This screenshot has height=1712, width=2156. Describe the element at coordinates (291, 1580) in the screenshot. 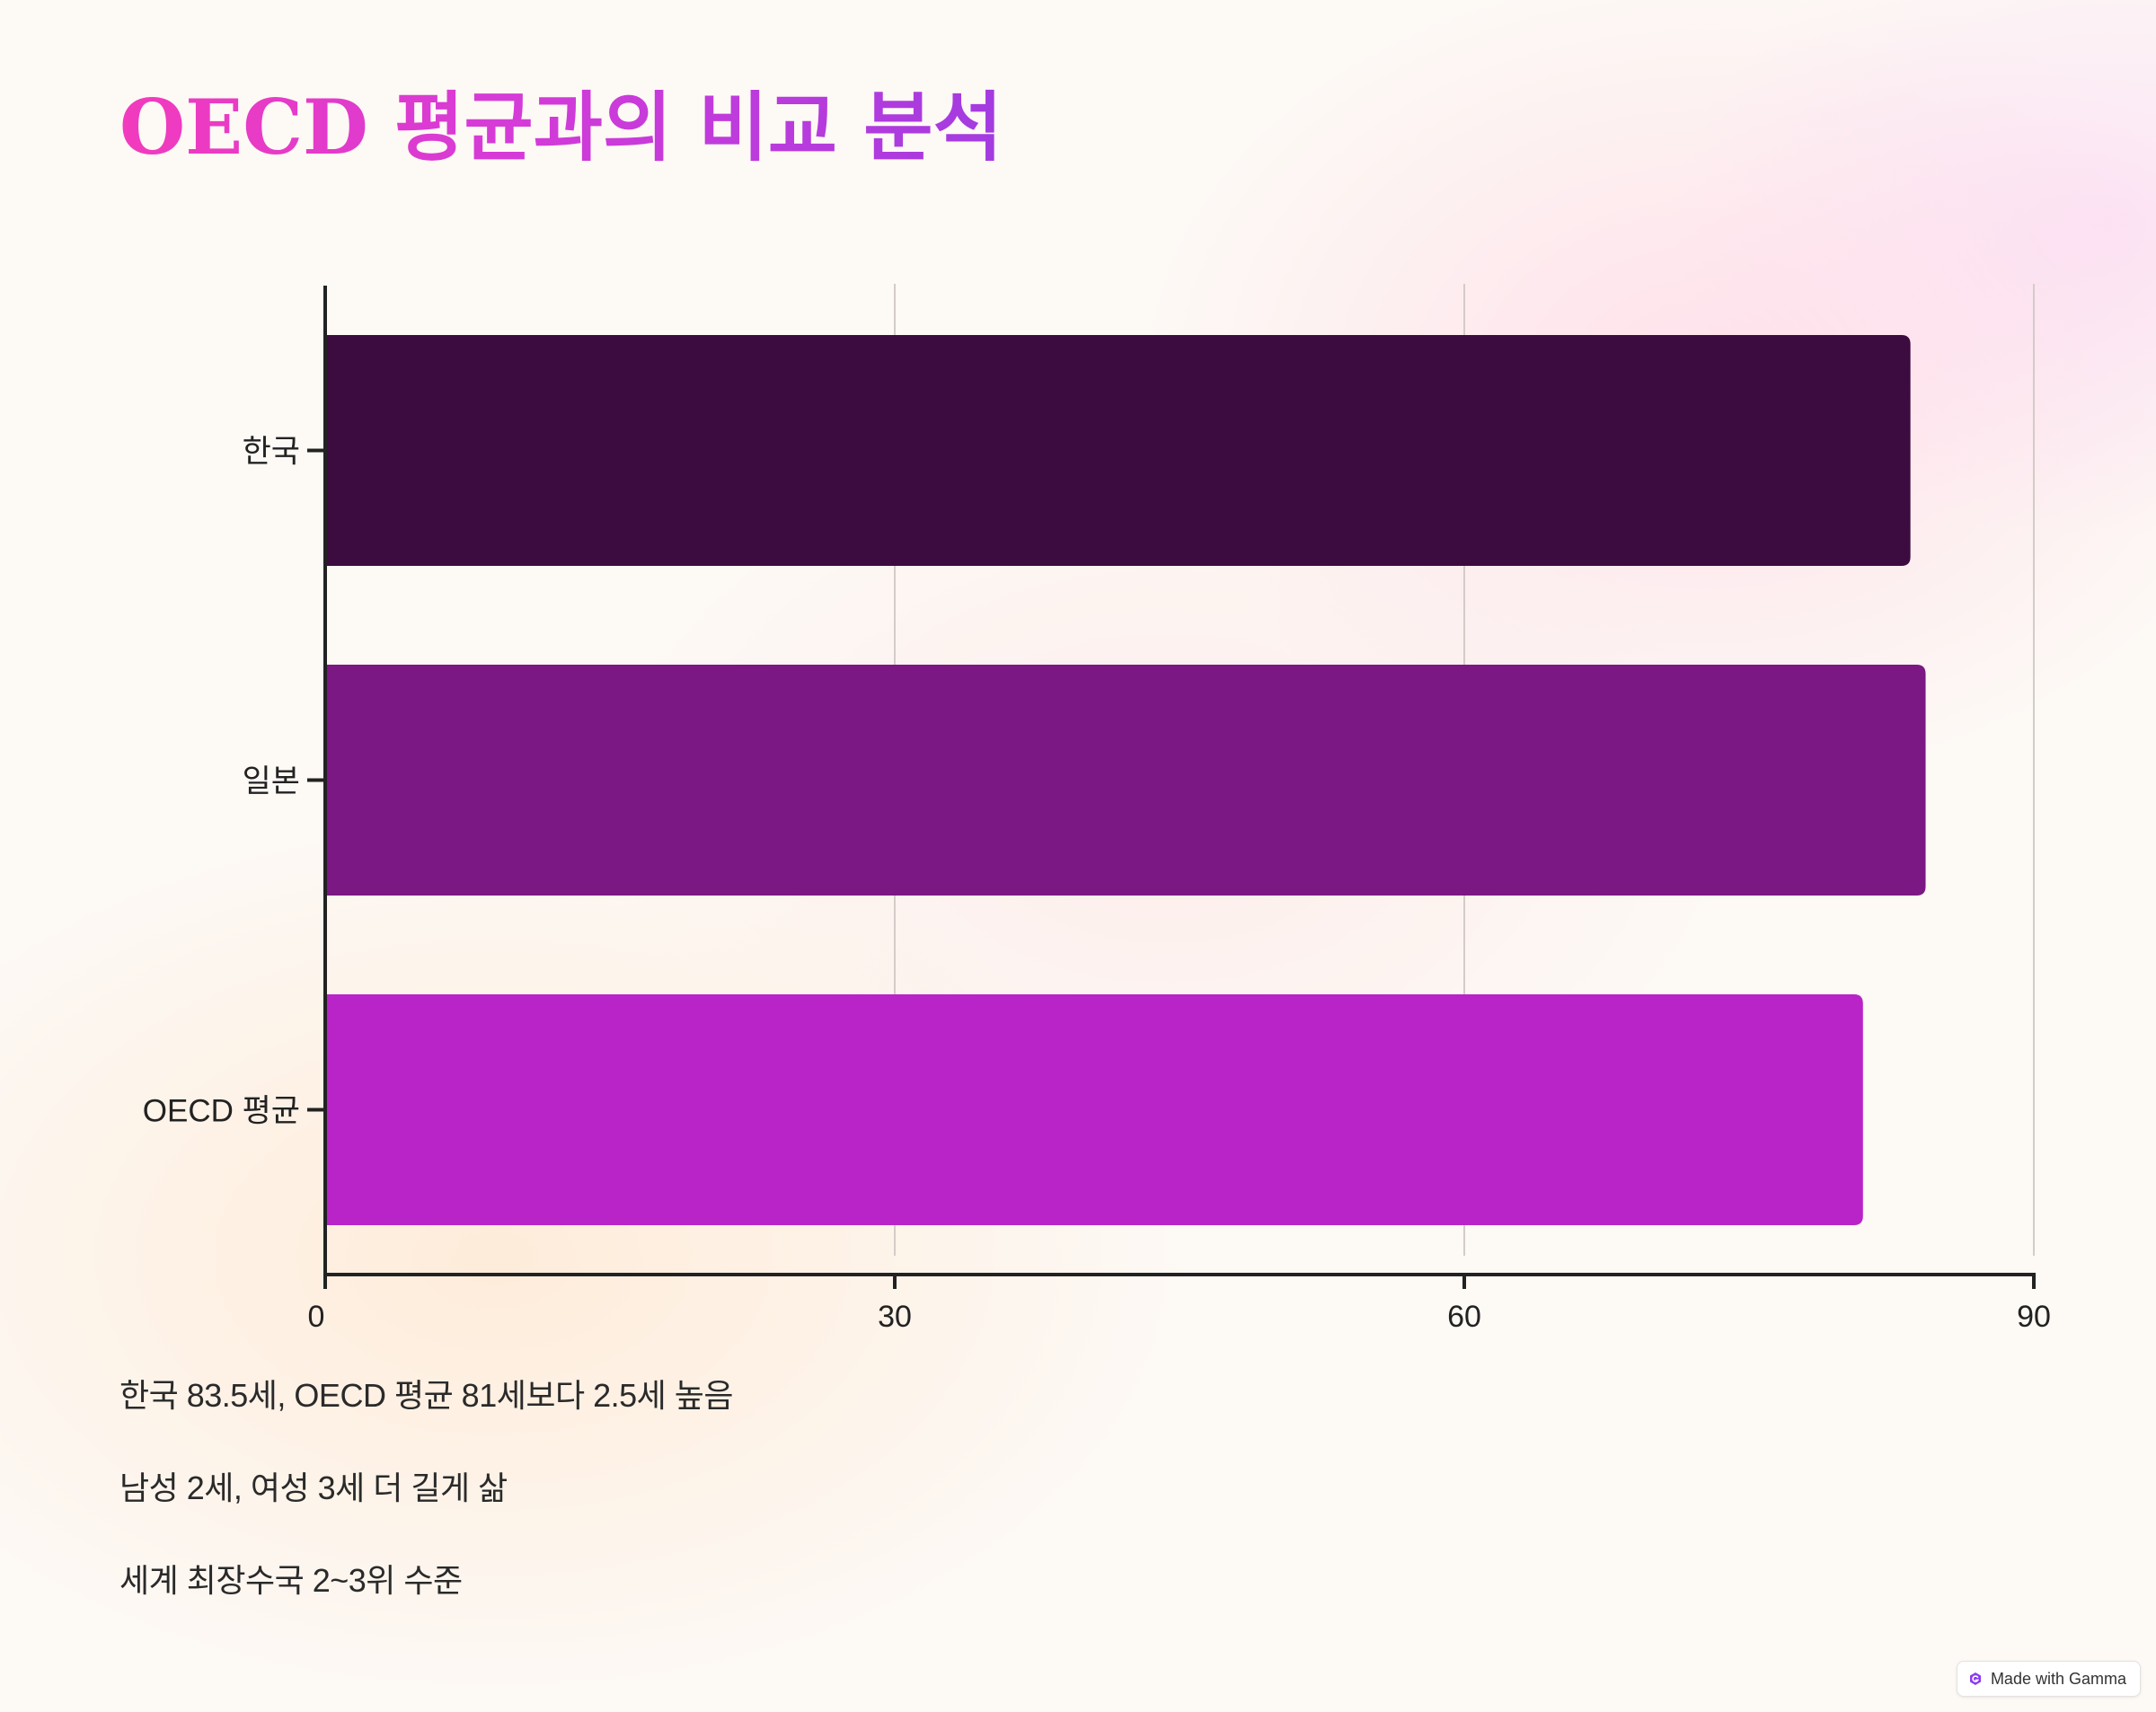

I see `note-item: 세계 최장수국 2~3위 수준` at that location.